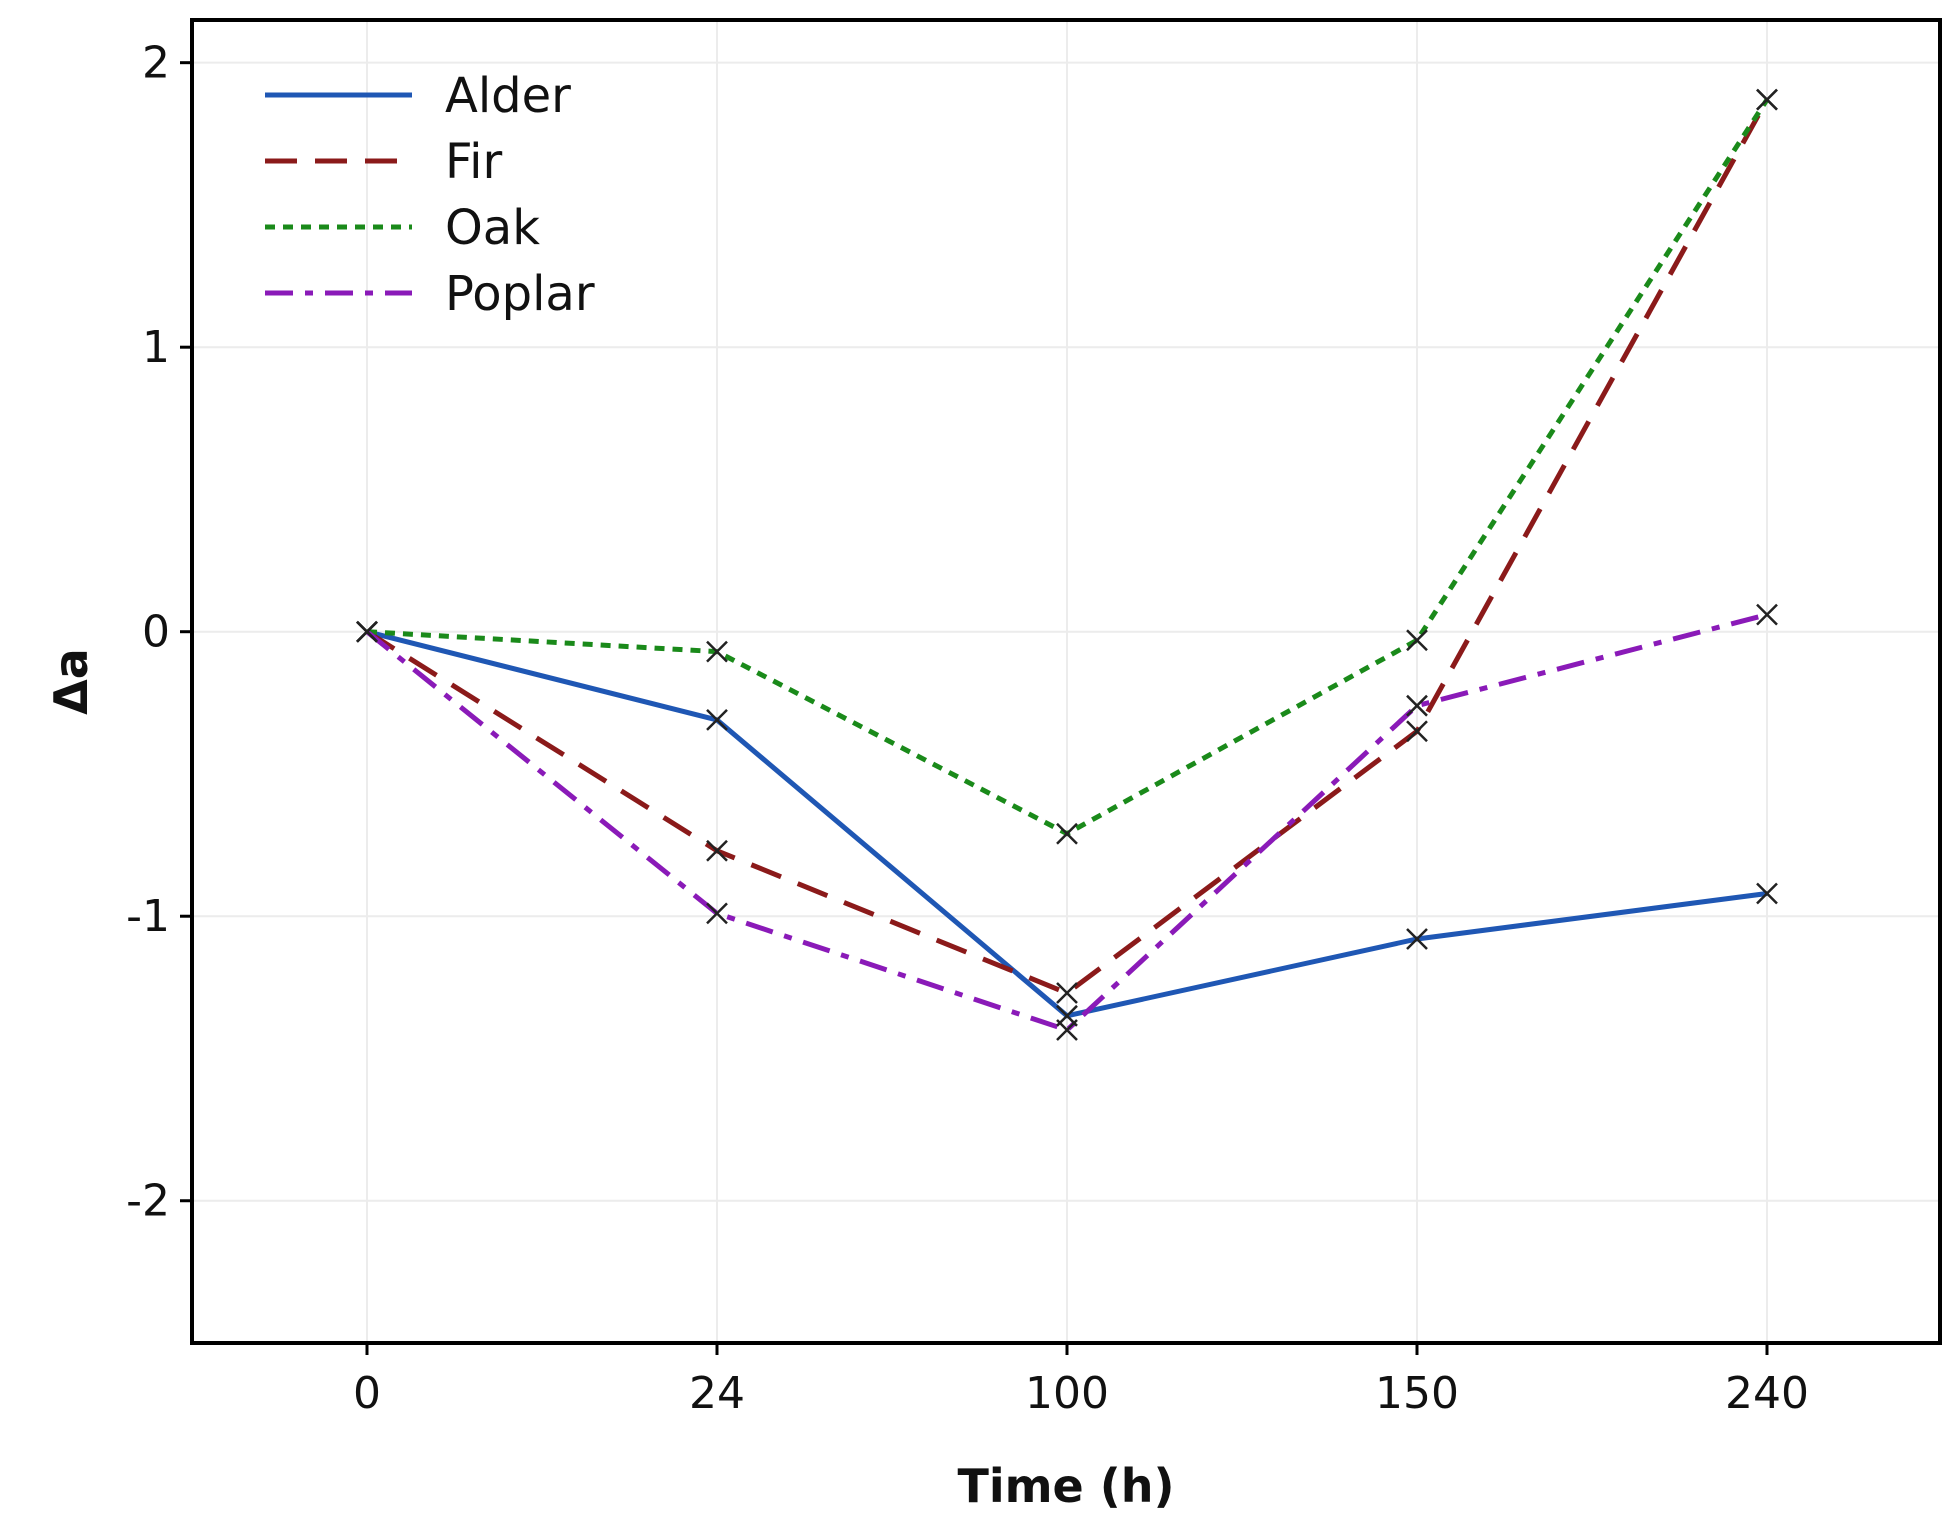 This screenshot has height=1530, width=1959. What do you see at coordinates (148, 1201) in the screenshot?
I see `y-tick-label: -2` at bounding box center [148, 1201].